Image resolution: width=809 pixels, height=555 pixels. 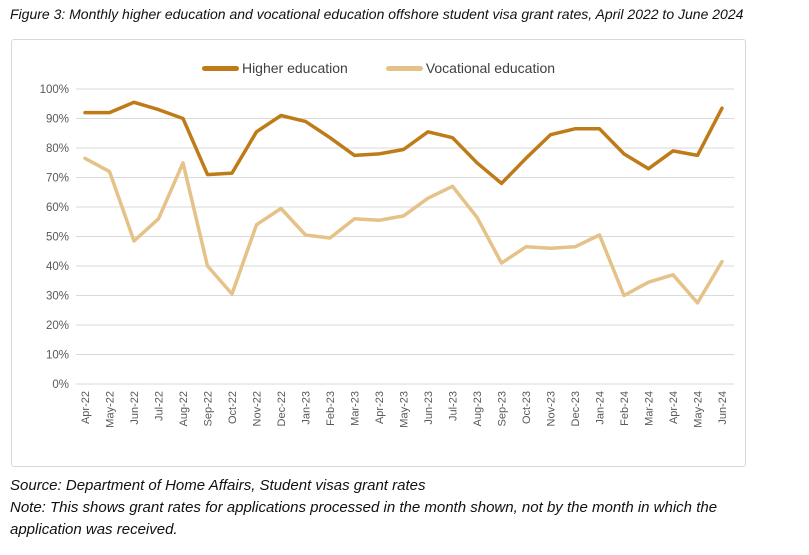 I want to click on x-tick-label: May-24, so click(x=699, y=409).